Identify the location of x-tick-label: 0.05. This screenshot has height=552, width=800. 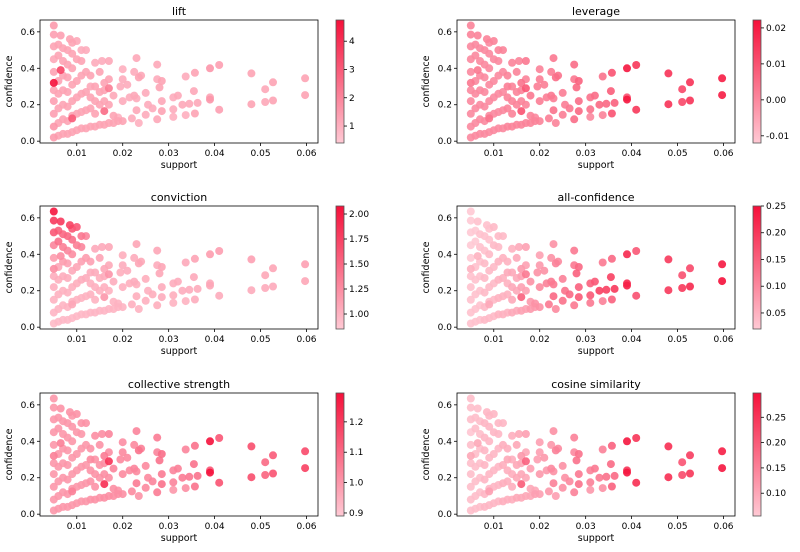
(678, 527).